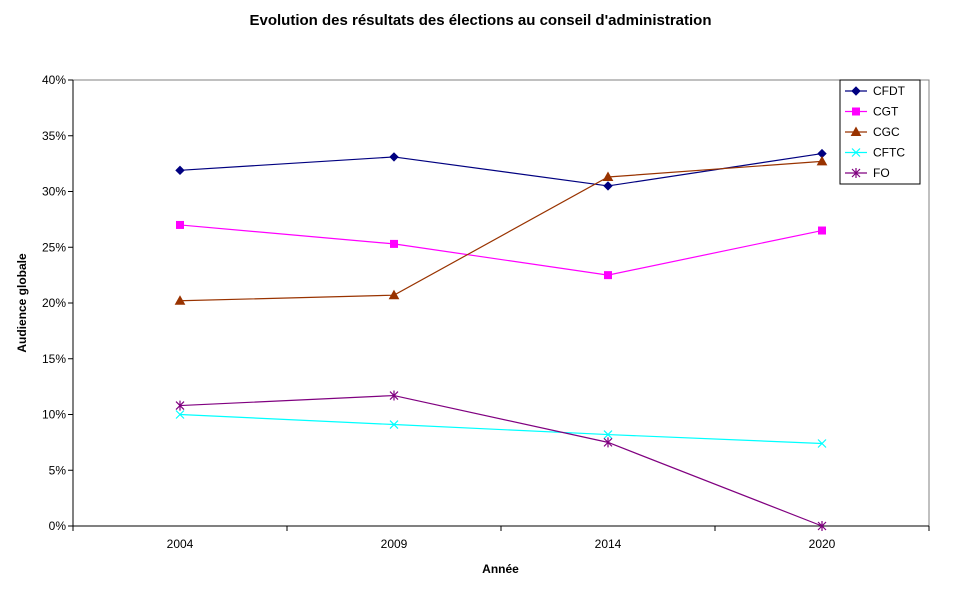 This screenshot has width=961, height=593. I want to click on y-tick-label: 15%, so click(54, 359).